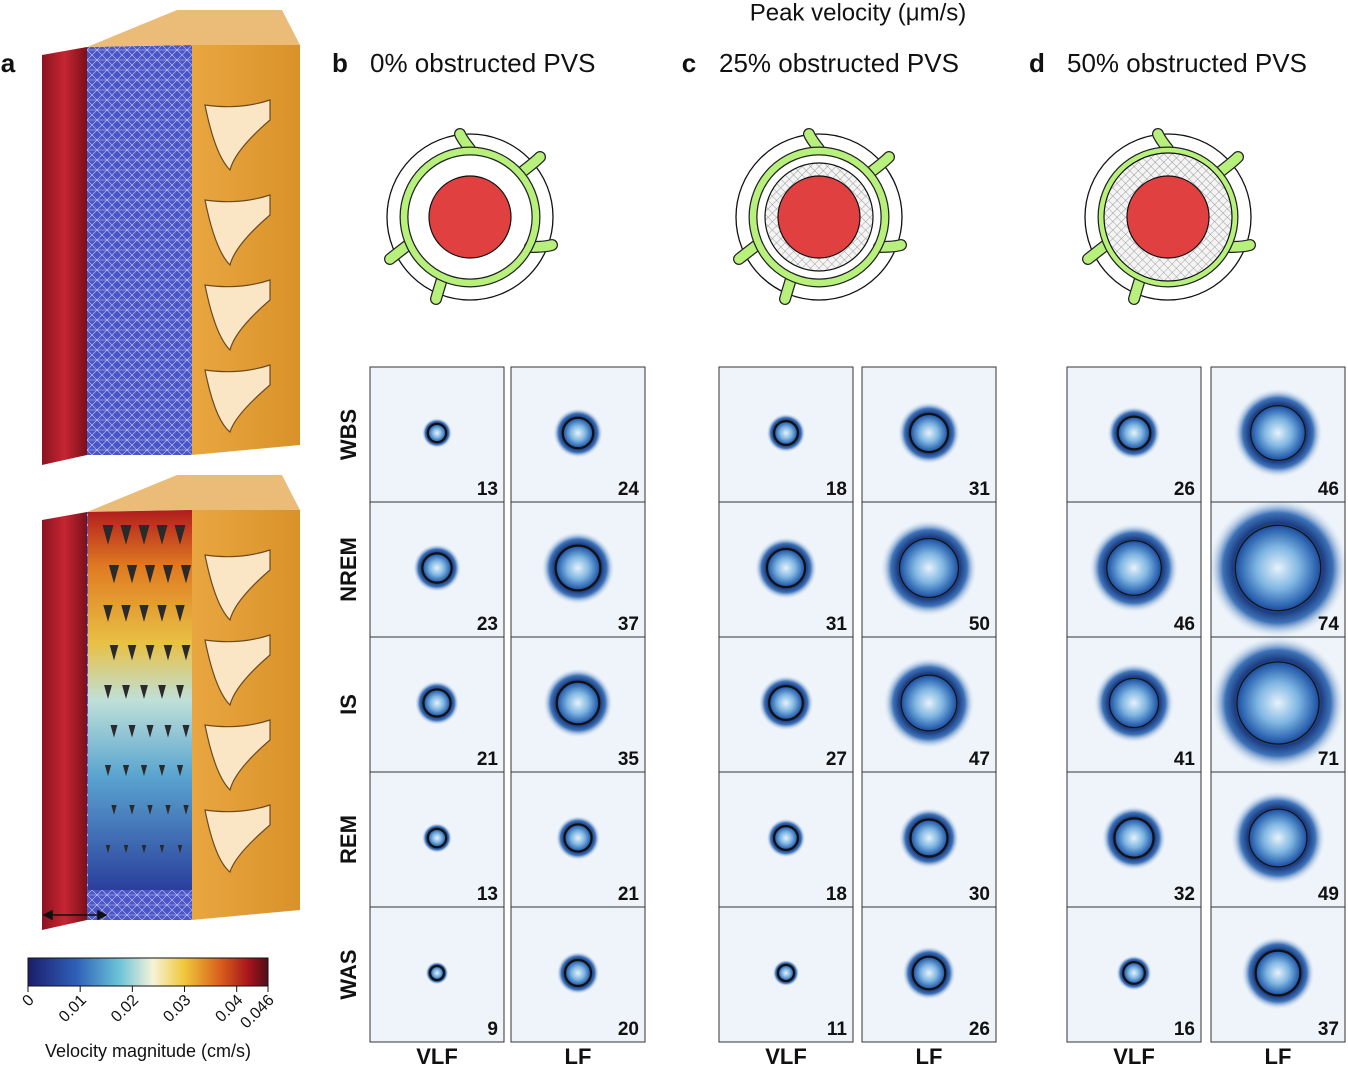 The width and height of the screenshot is (1348, 1072). What do you see at coordinates (1037, 63) in the screenshot?
I see `panel-letter: d` at bounding box center [1037, 63].